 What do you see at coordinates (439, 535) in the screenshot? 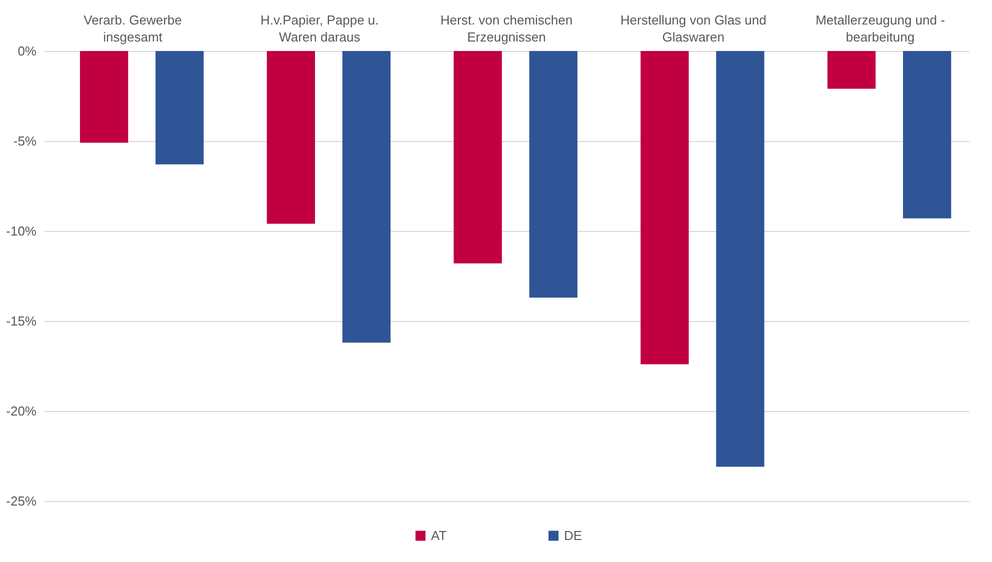
I see `legend-label: AT` at bounding box center [439, 535].